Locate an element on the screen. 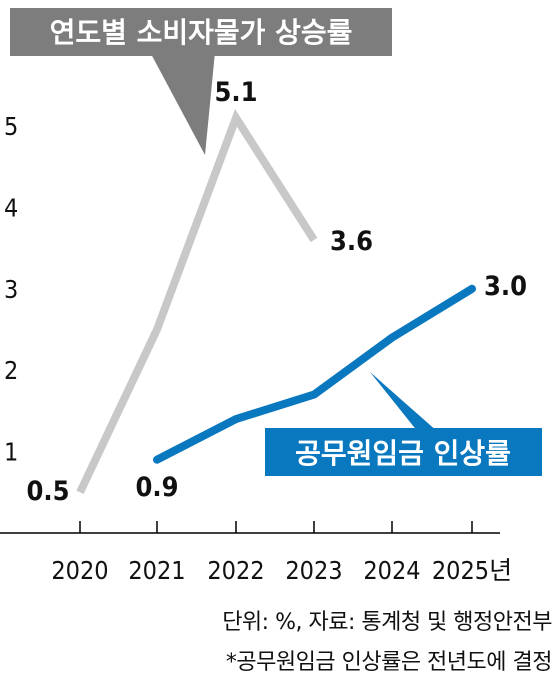 The height and width of the screenshot is (685, 558). y-tick-label: 1 is located at coordinates (11, 452).